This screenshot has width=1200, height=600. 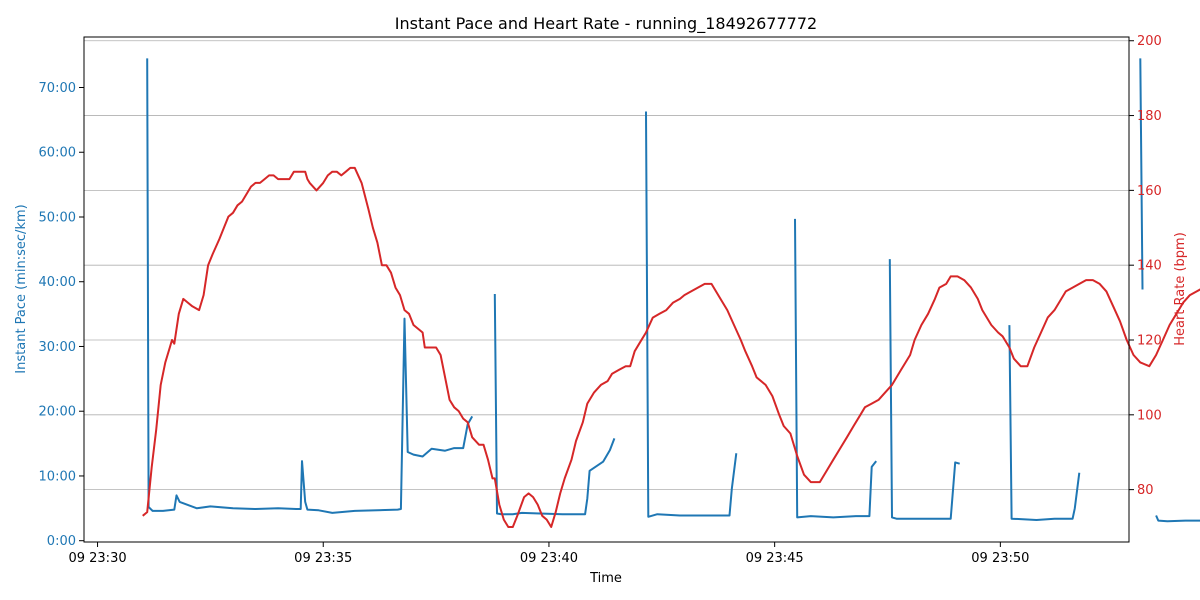 What do you see at coordinates (1149, 191) in the screenshot?
I see `right-y-tick-label: 160` at bounding box center [1149, 191].